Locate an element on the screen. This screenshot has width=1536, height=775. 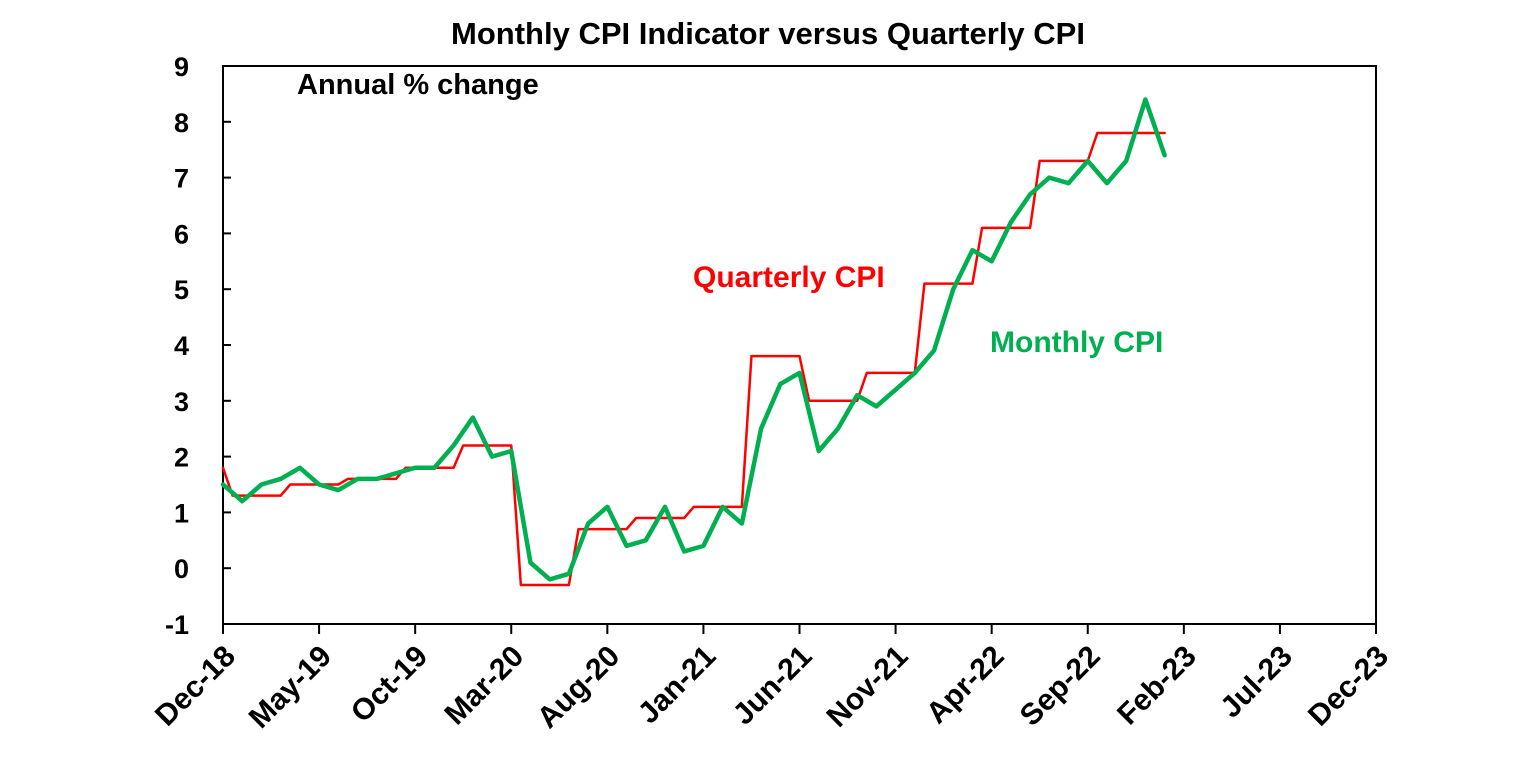
y-tick-label: 0 is located at coordinates (181, 569).